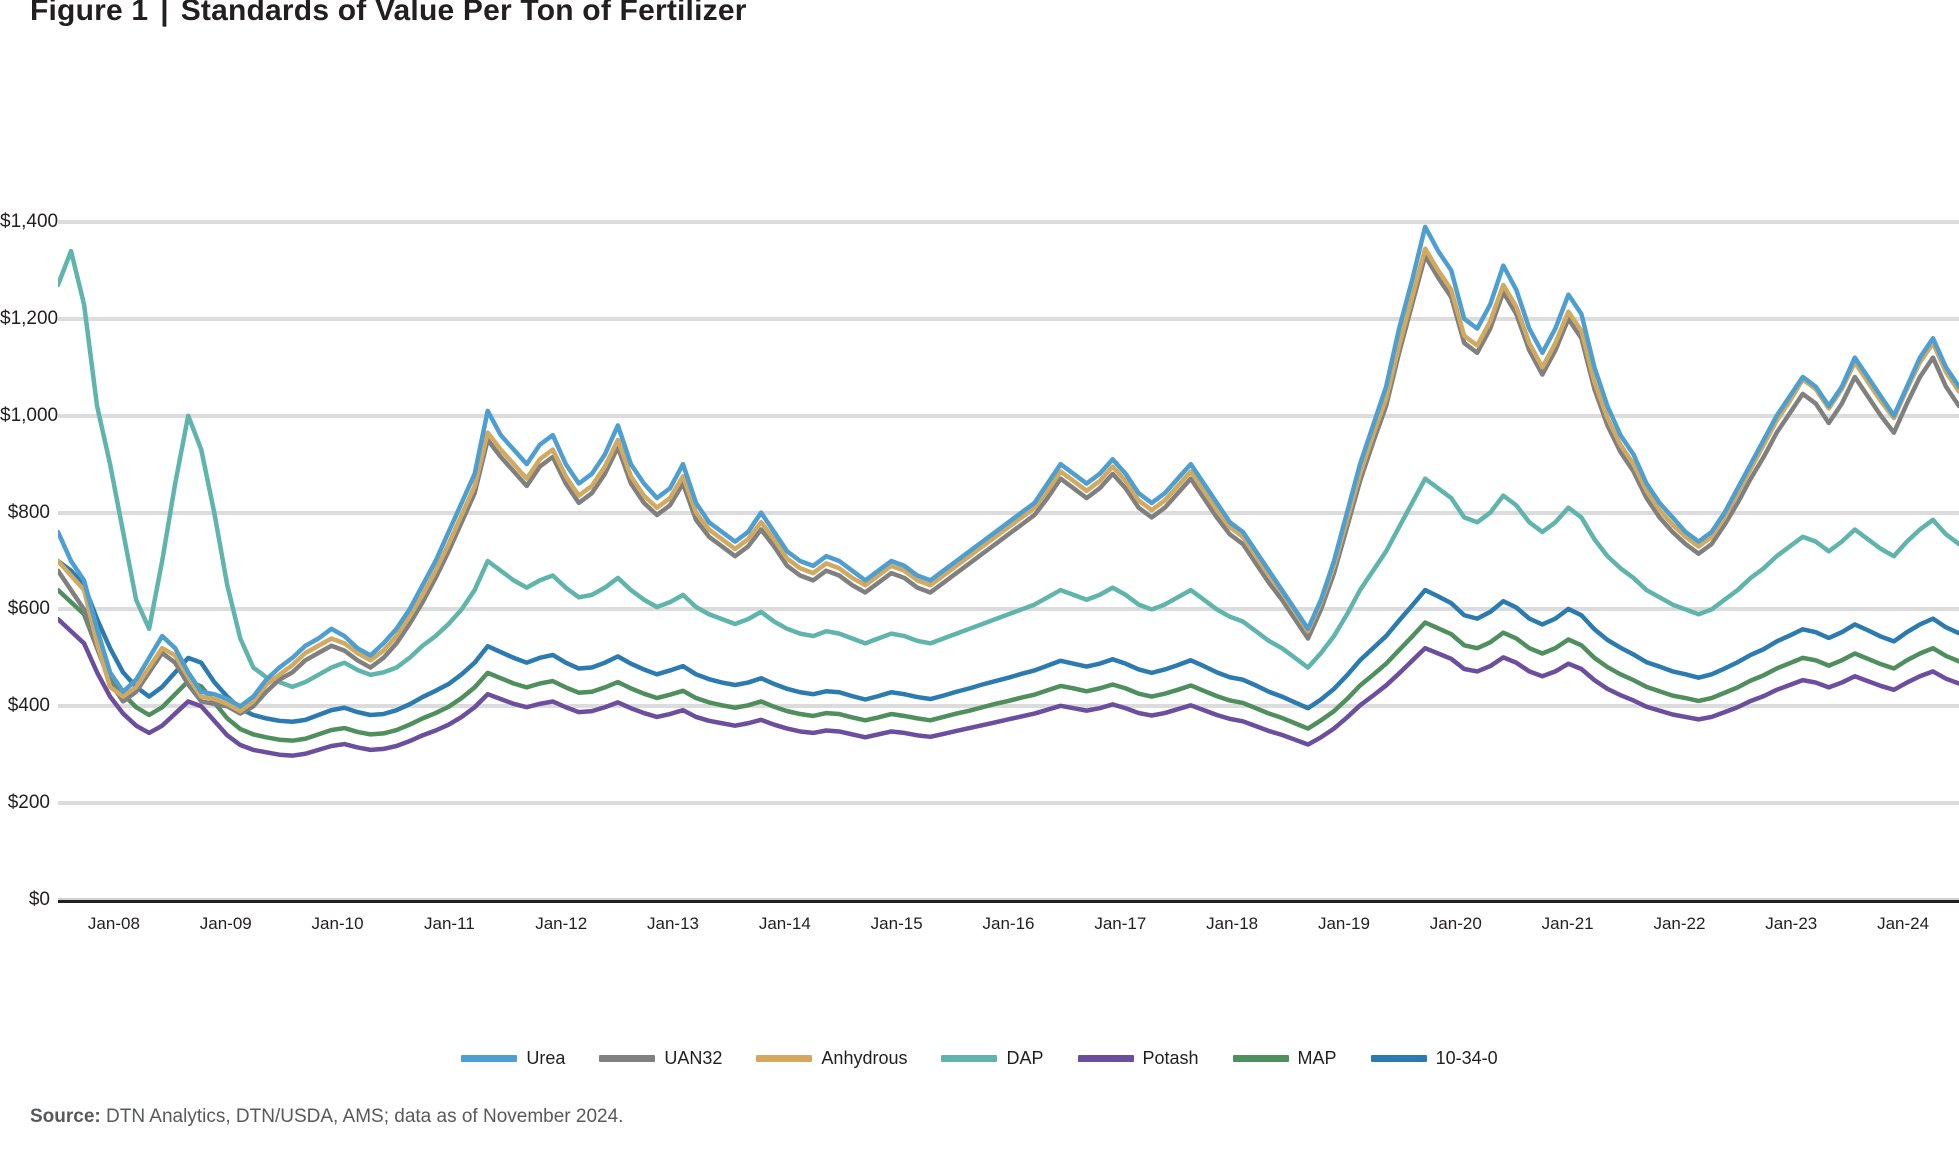 The width and height of the screenshot is (1959, 1167). I want to click on x-axis-tick-label: Jan-18, so click(1232, 923).